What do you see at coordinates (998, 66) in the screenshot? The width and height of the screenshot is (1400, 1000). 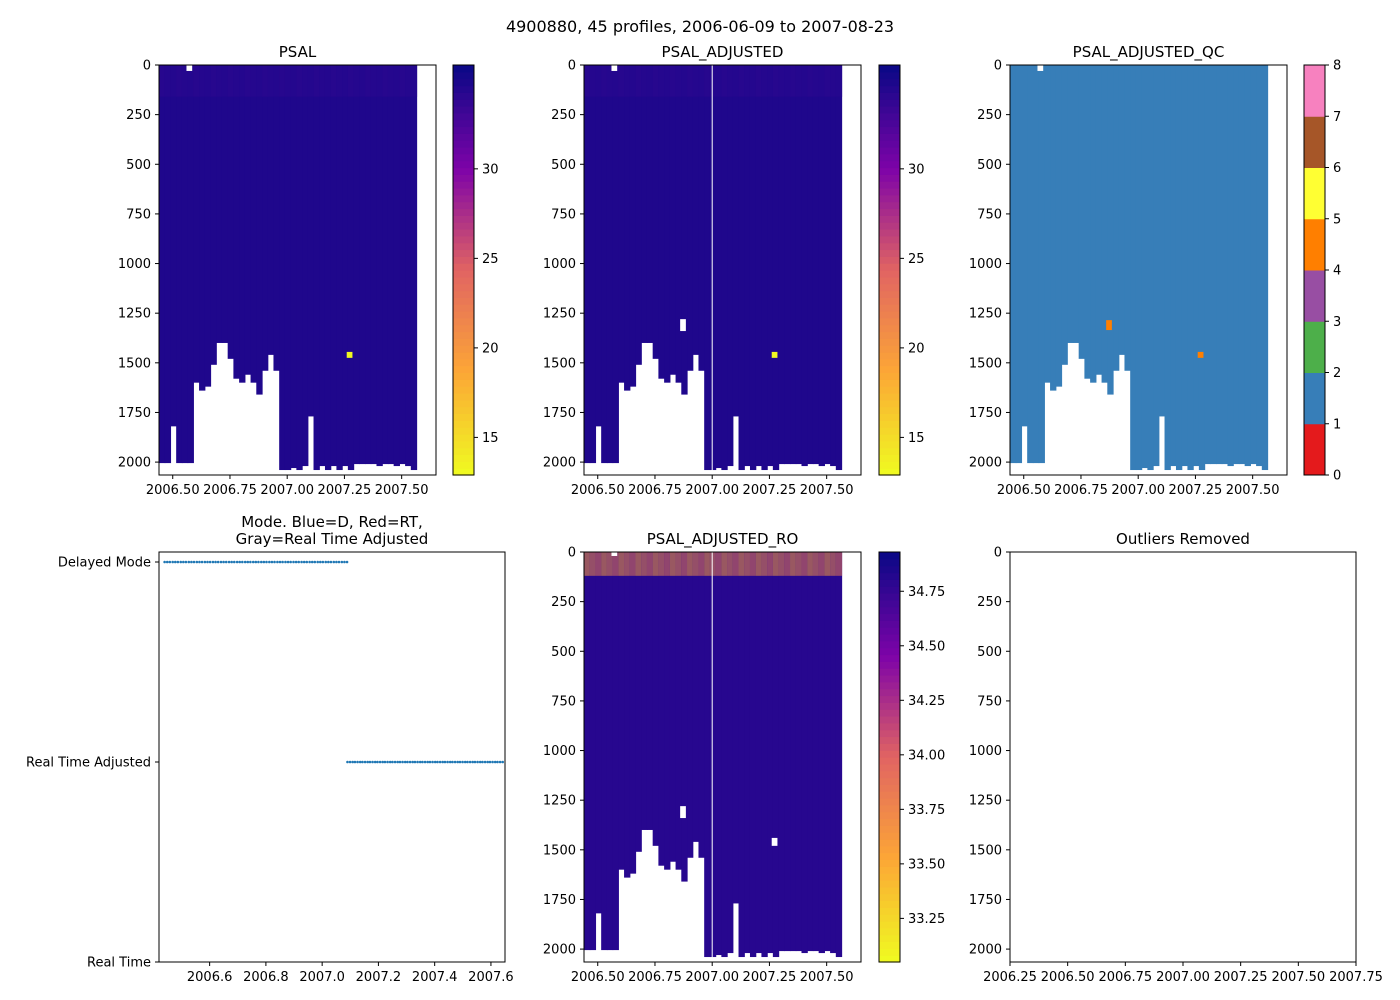 I see `y-tick-label: 0` at bounding box center [998, 66].